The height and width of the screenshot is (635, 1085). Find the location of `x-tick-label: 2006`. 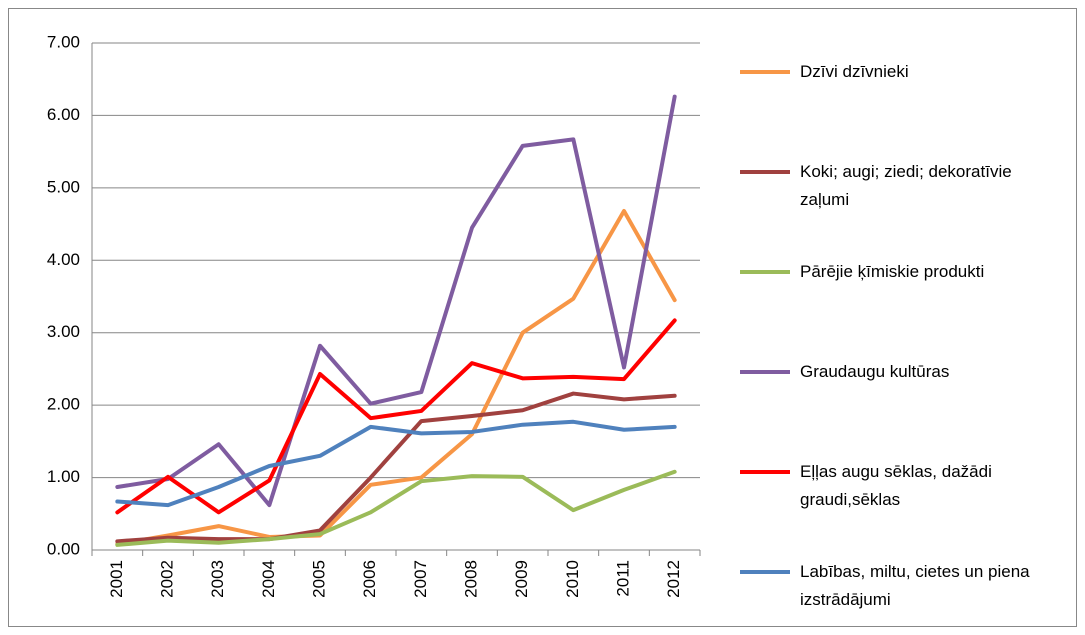

x-tick-label: 2006 is located at coordinates (369, 579).